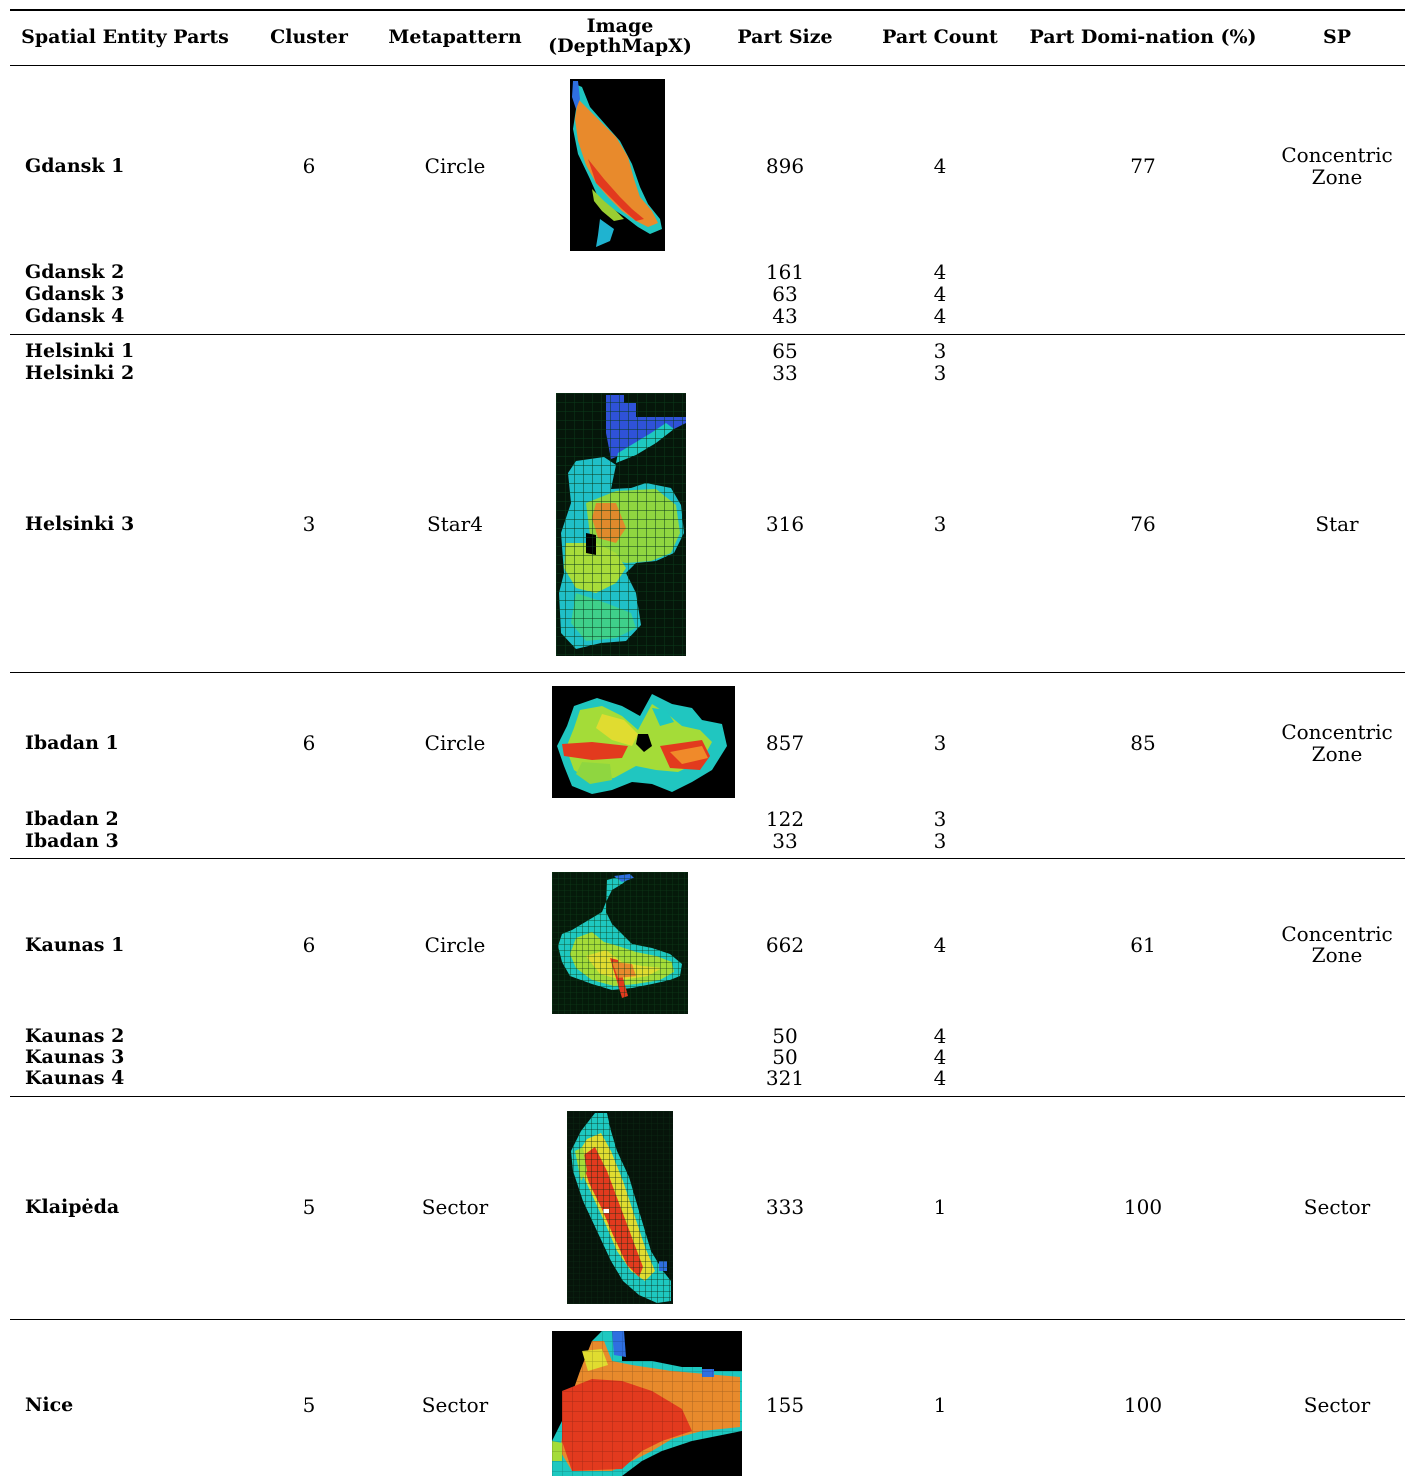 The height and width of the screenshot is (1483, 1410). I want to click on row-part-count-gdansk-2: 4, so click(940, 272).